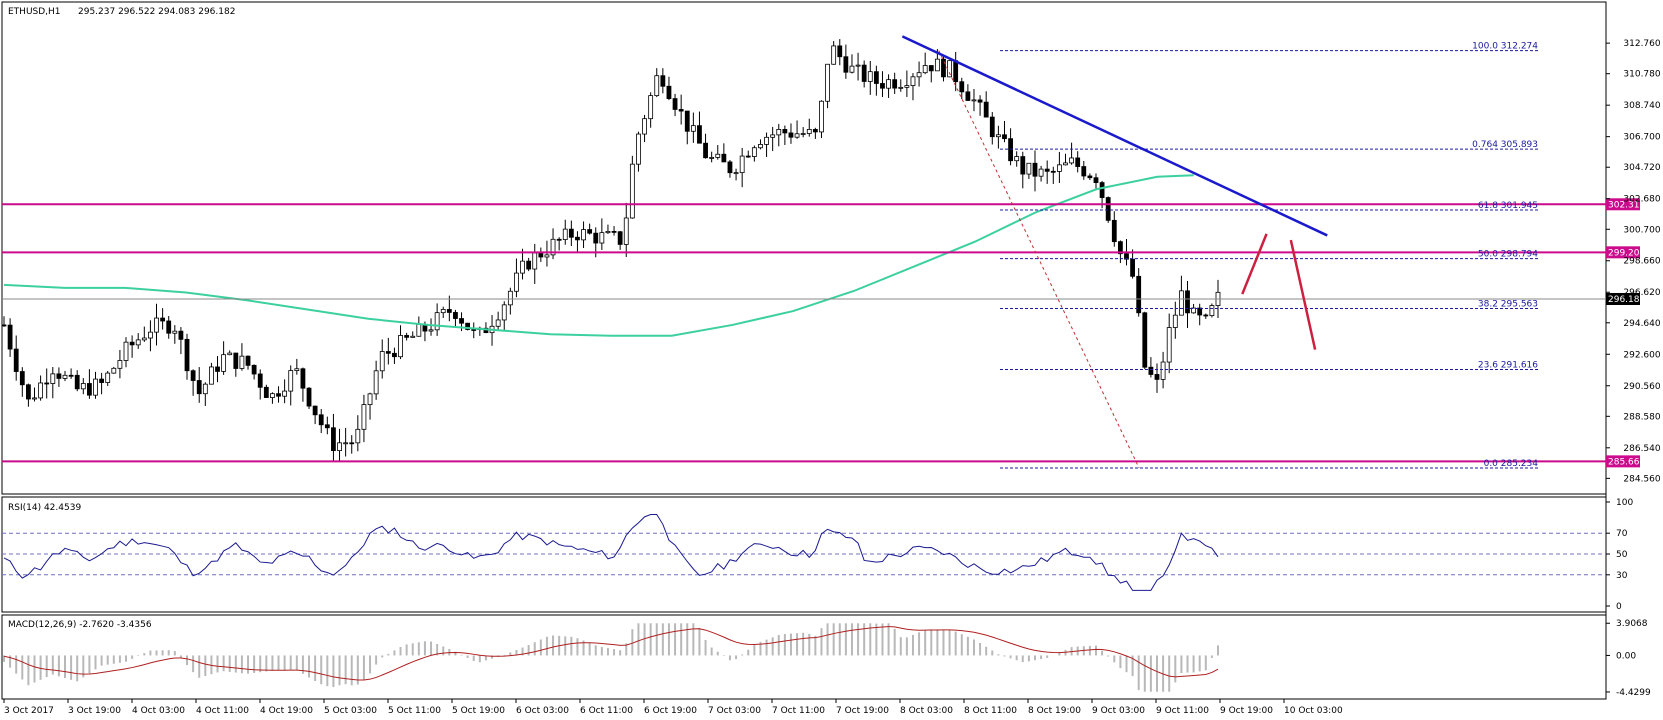  Describe the element at coordinates (1623, 298) in the screenshot. I see `current-price-tag` at that location.